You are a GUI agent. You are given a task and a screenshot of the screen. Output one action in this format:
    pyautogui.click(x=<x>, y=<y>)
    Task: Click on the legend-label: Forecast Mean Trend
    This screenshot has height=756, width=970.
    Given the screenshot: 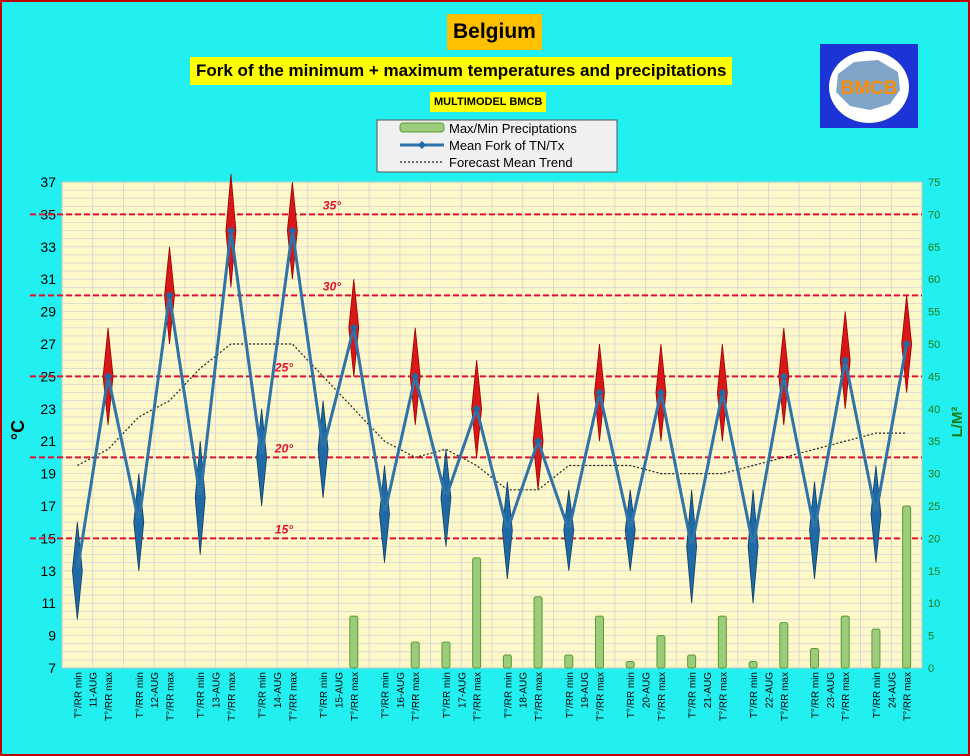 What is the action you would take?
    pyautogui.click(x=511, y=162)
    